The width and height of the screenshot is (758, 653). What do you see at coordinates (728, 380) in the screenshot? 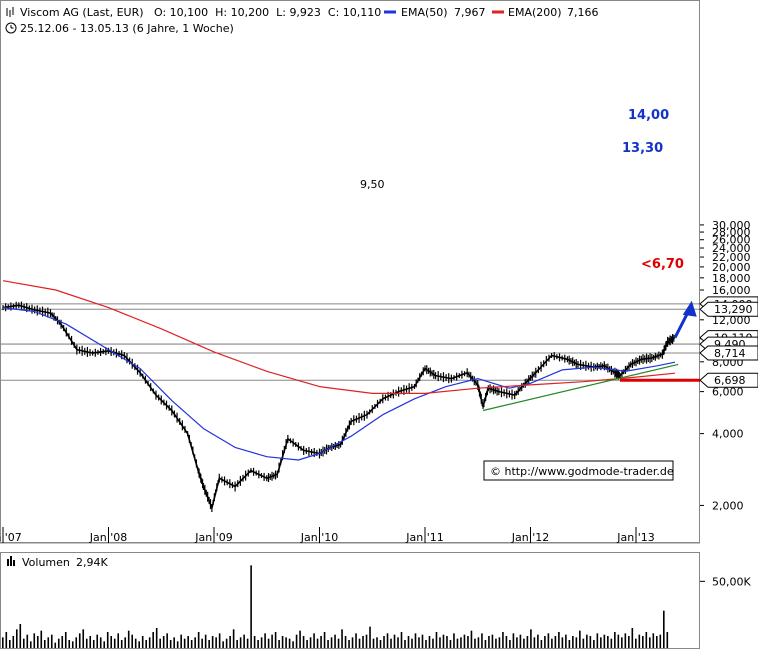
I see `price-level-label: 6,698` at bounding box center [728, 380].